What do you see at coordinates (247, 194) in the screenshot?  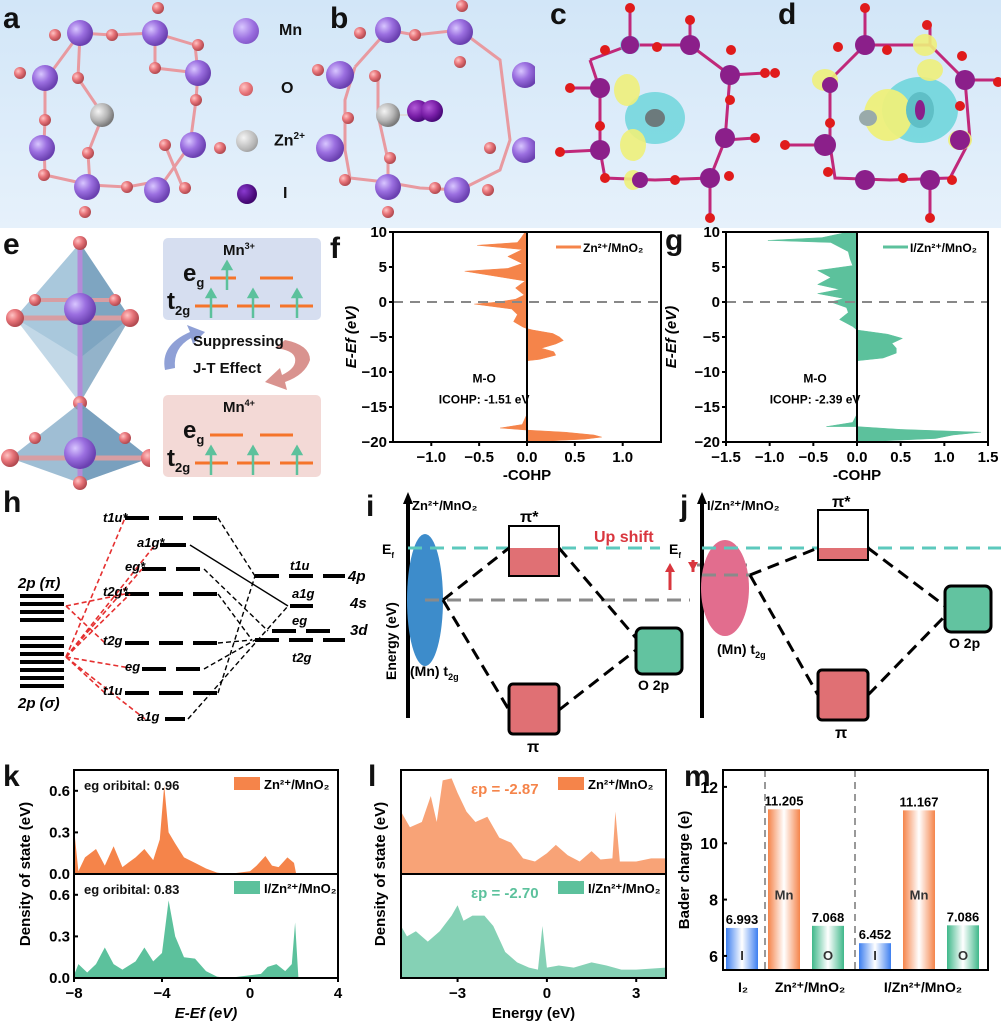 I see `i-swatch-icon` at bounding box center [247, 194].